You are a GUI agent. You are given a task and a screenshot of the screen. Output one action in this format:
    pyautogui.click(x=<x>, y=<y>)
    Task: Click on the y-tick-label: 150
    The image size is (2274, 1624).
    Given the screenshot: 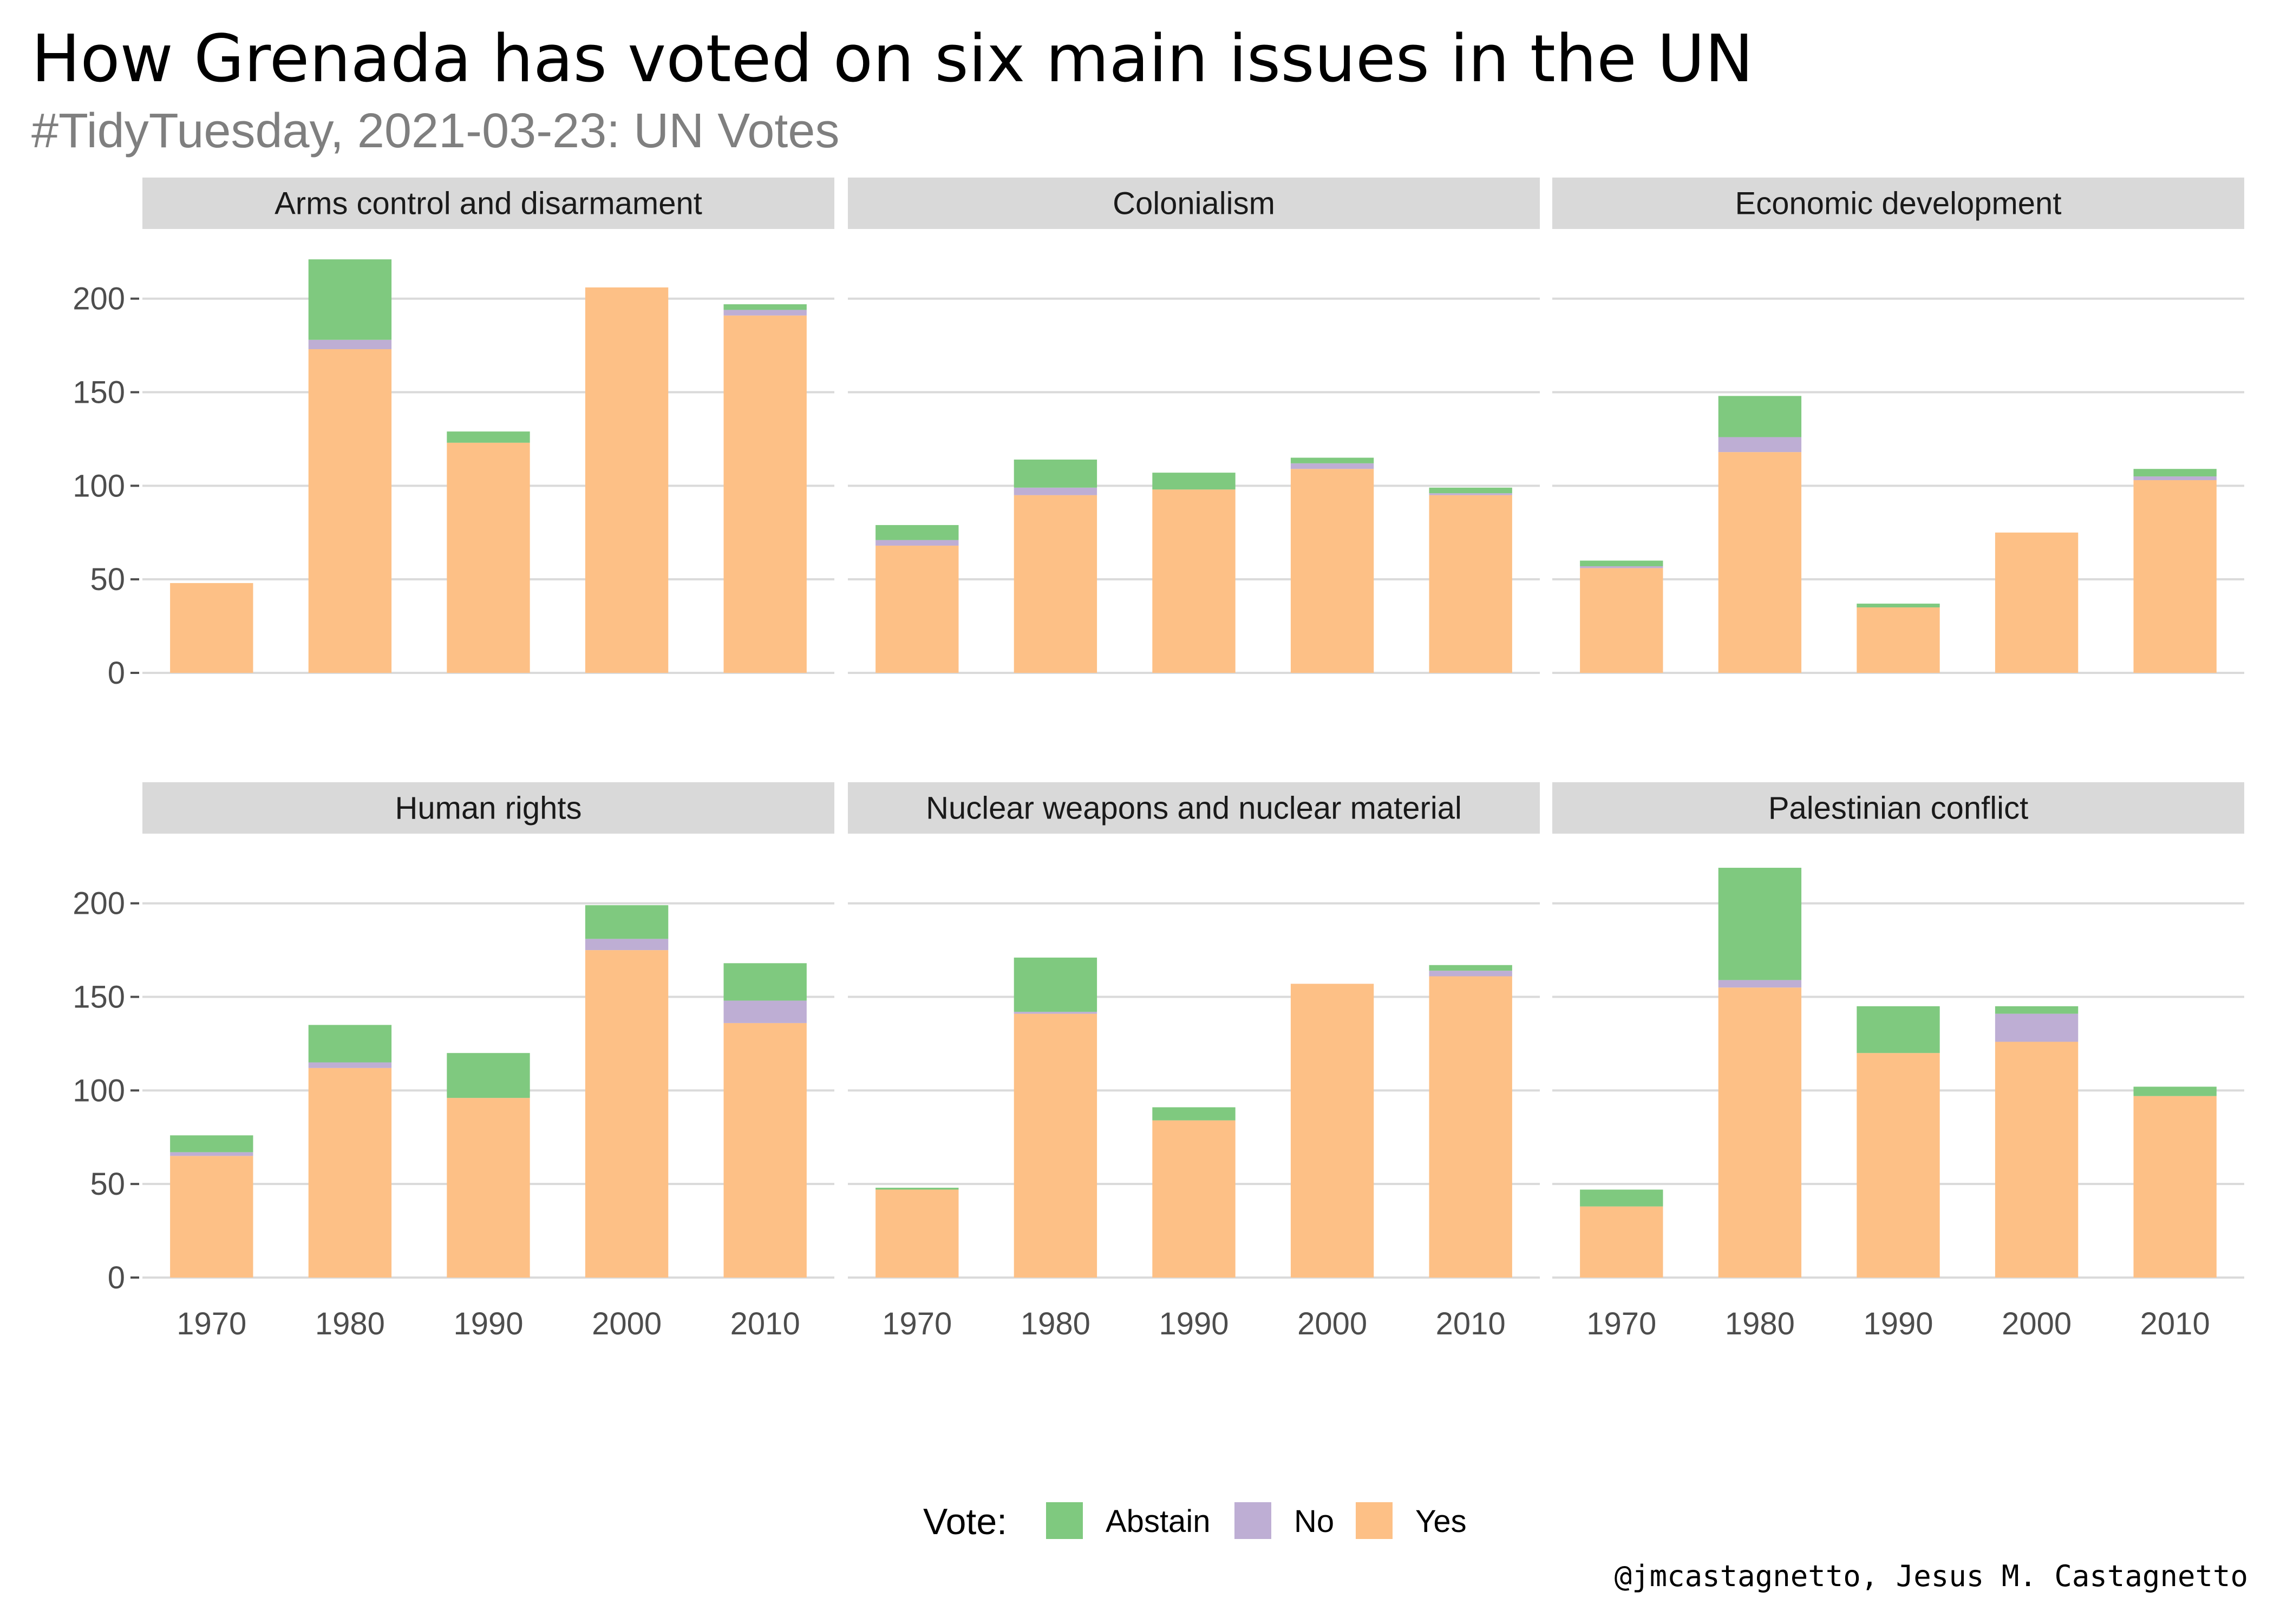 What is the action you would take?
    pyautogui.click(x=99, y=392)
    